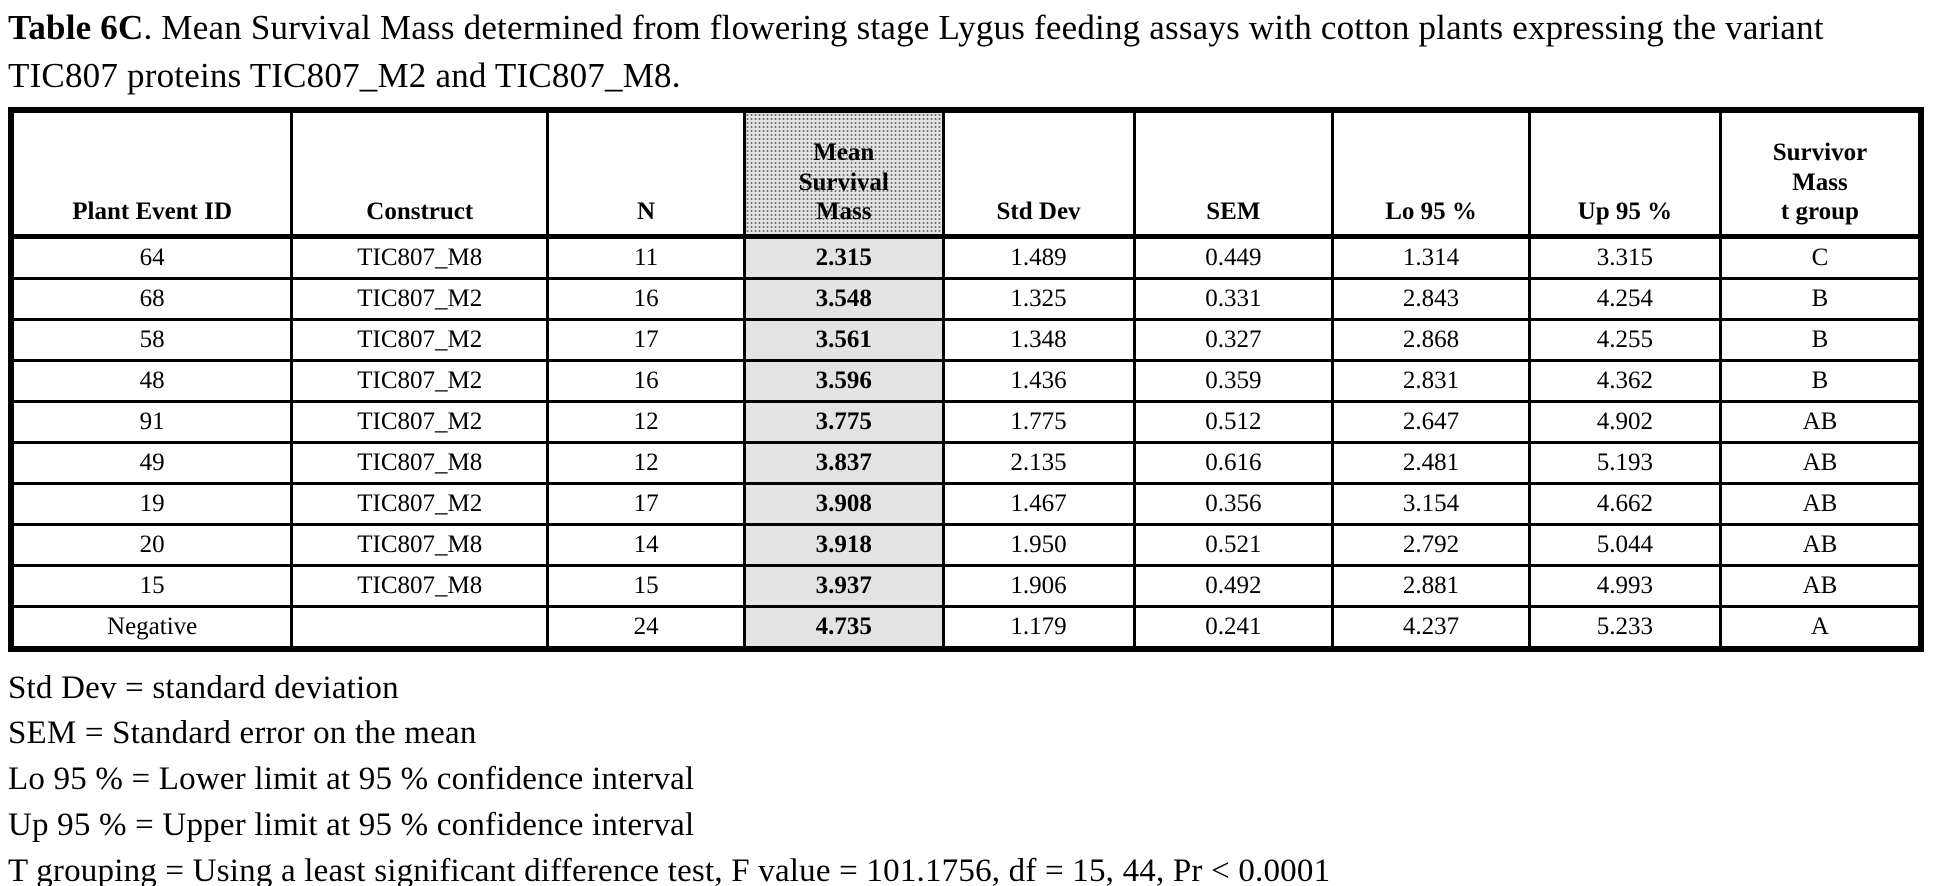 The image size is (1949, 886). Describe the element at coordinates (966, 421) in the screenshot. I see `table-row: 91 TIC807_M2 12 3.775 1.775 0.512 2.647 4.902 AB` at that location.